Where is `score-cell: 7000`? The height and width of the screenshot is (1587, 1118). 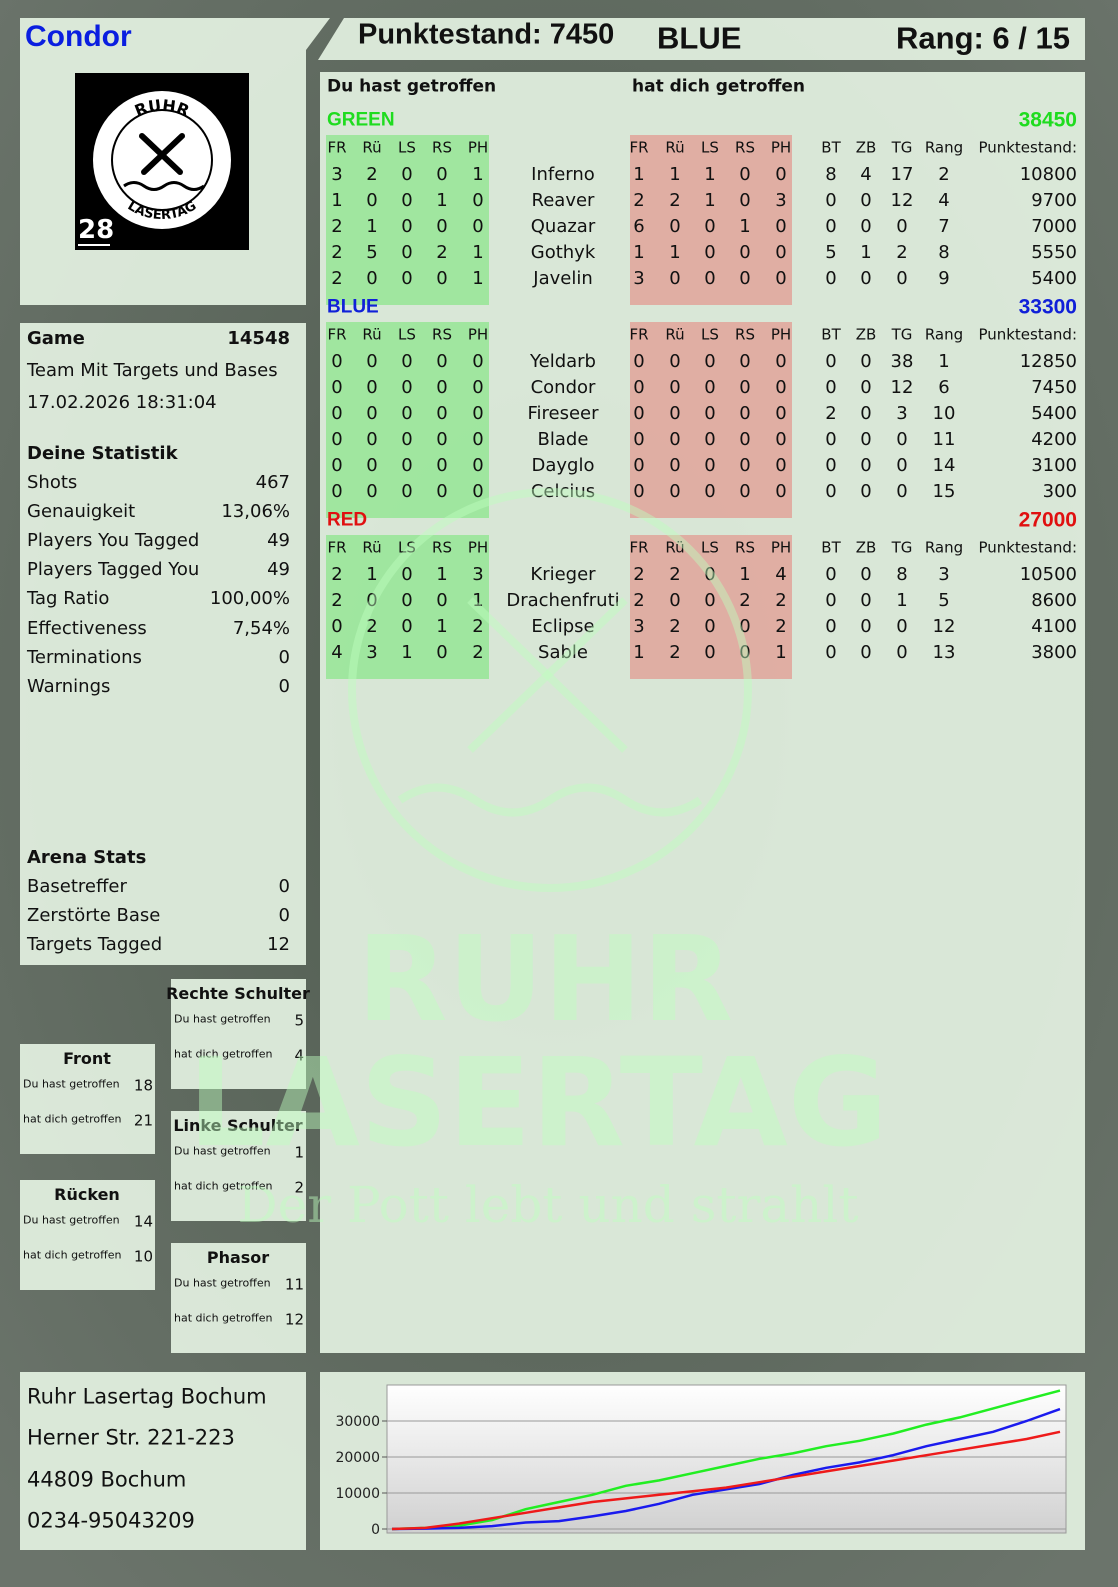 score-cell: 7000 is located at coordinates (1054, 226).